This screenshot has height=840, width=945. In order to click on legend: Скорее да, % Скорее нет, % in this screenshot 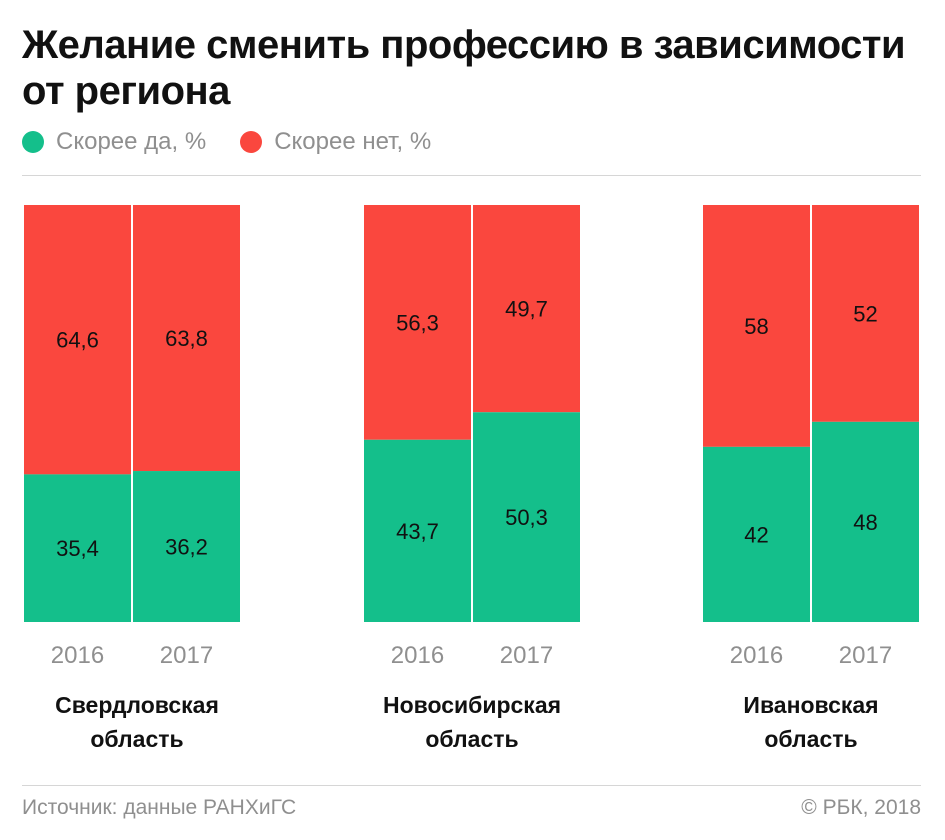, I will do `click(243, 142)`.